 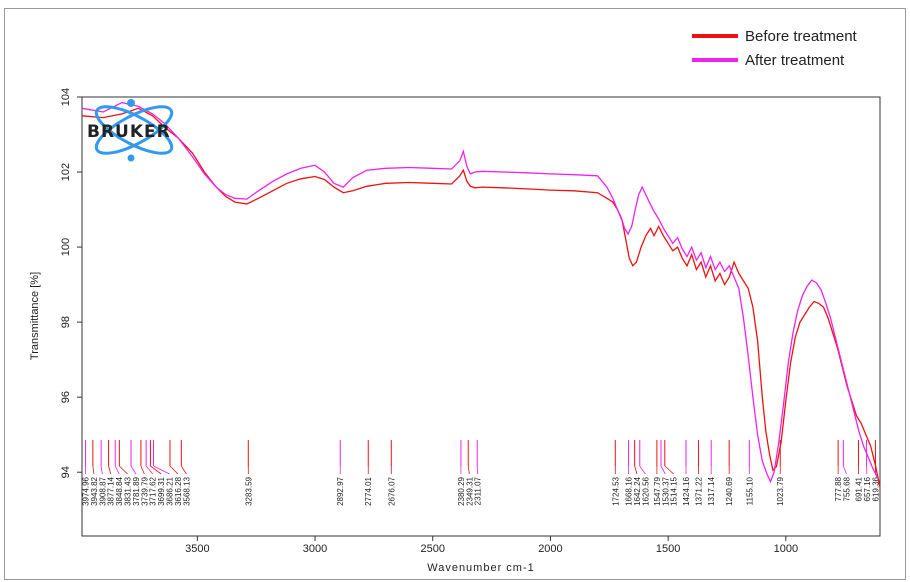 I want to click on peak-label: 2311.07, so click(x=478, y=490).